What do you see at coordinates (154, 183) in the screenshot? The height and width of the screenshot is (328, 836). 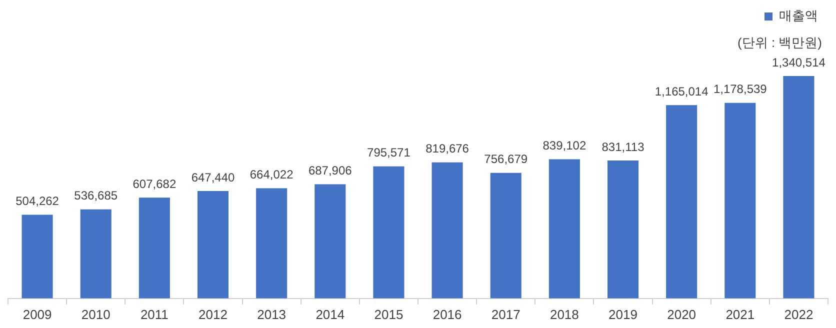 I see `data-label: 607,682` at bounding box center [154, 183].